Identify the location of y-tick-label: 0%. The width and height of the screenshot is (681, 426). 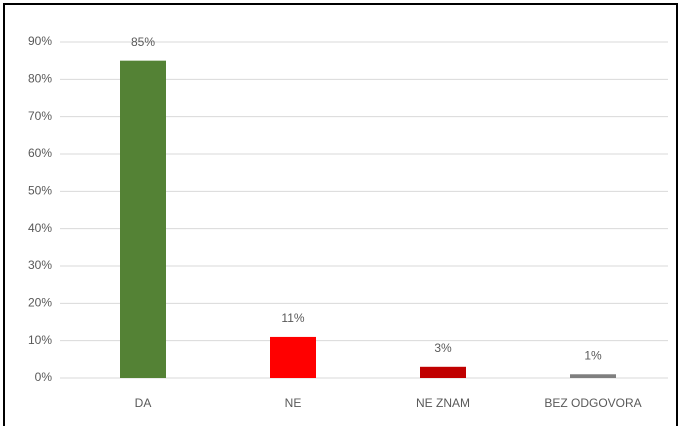
(44, 377).